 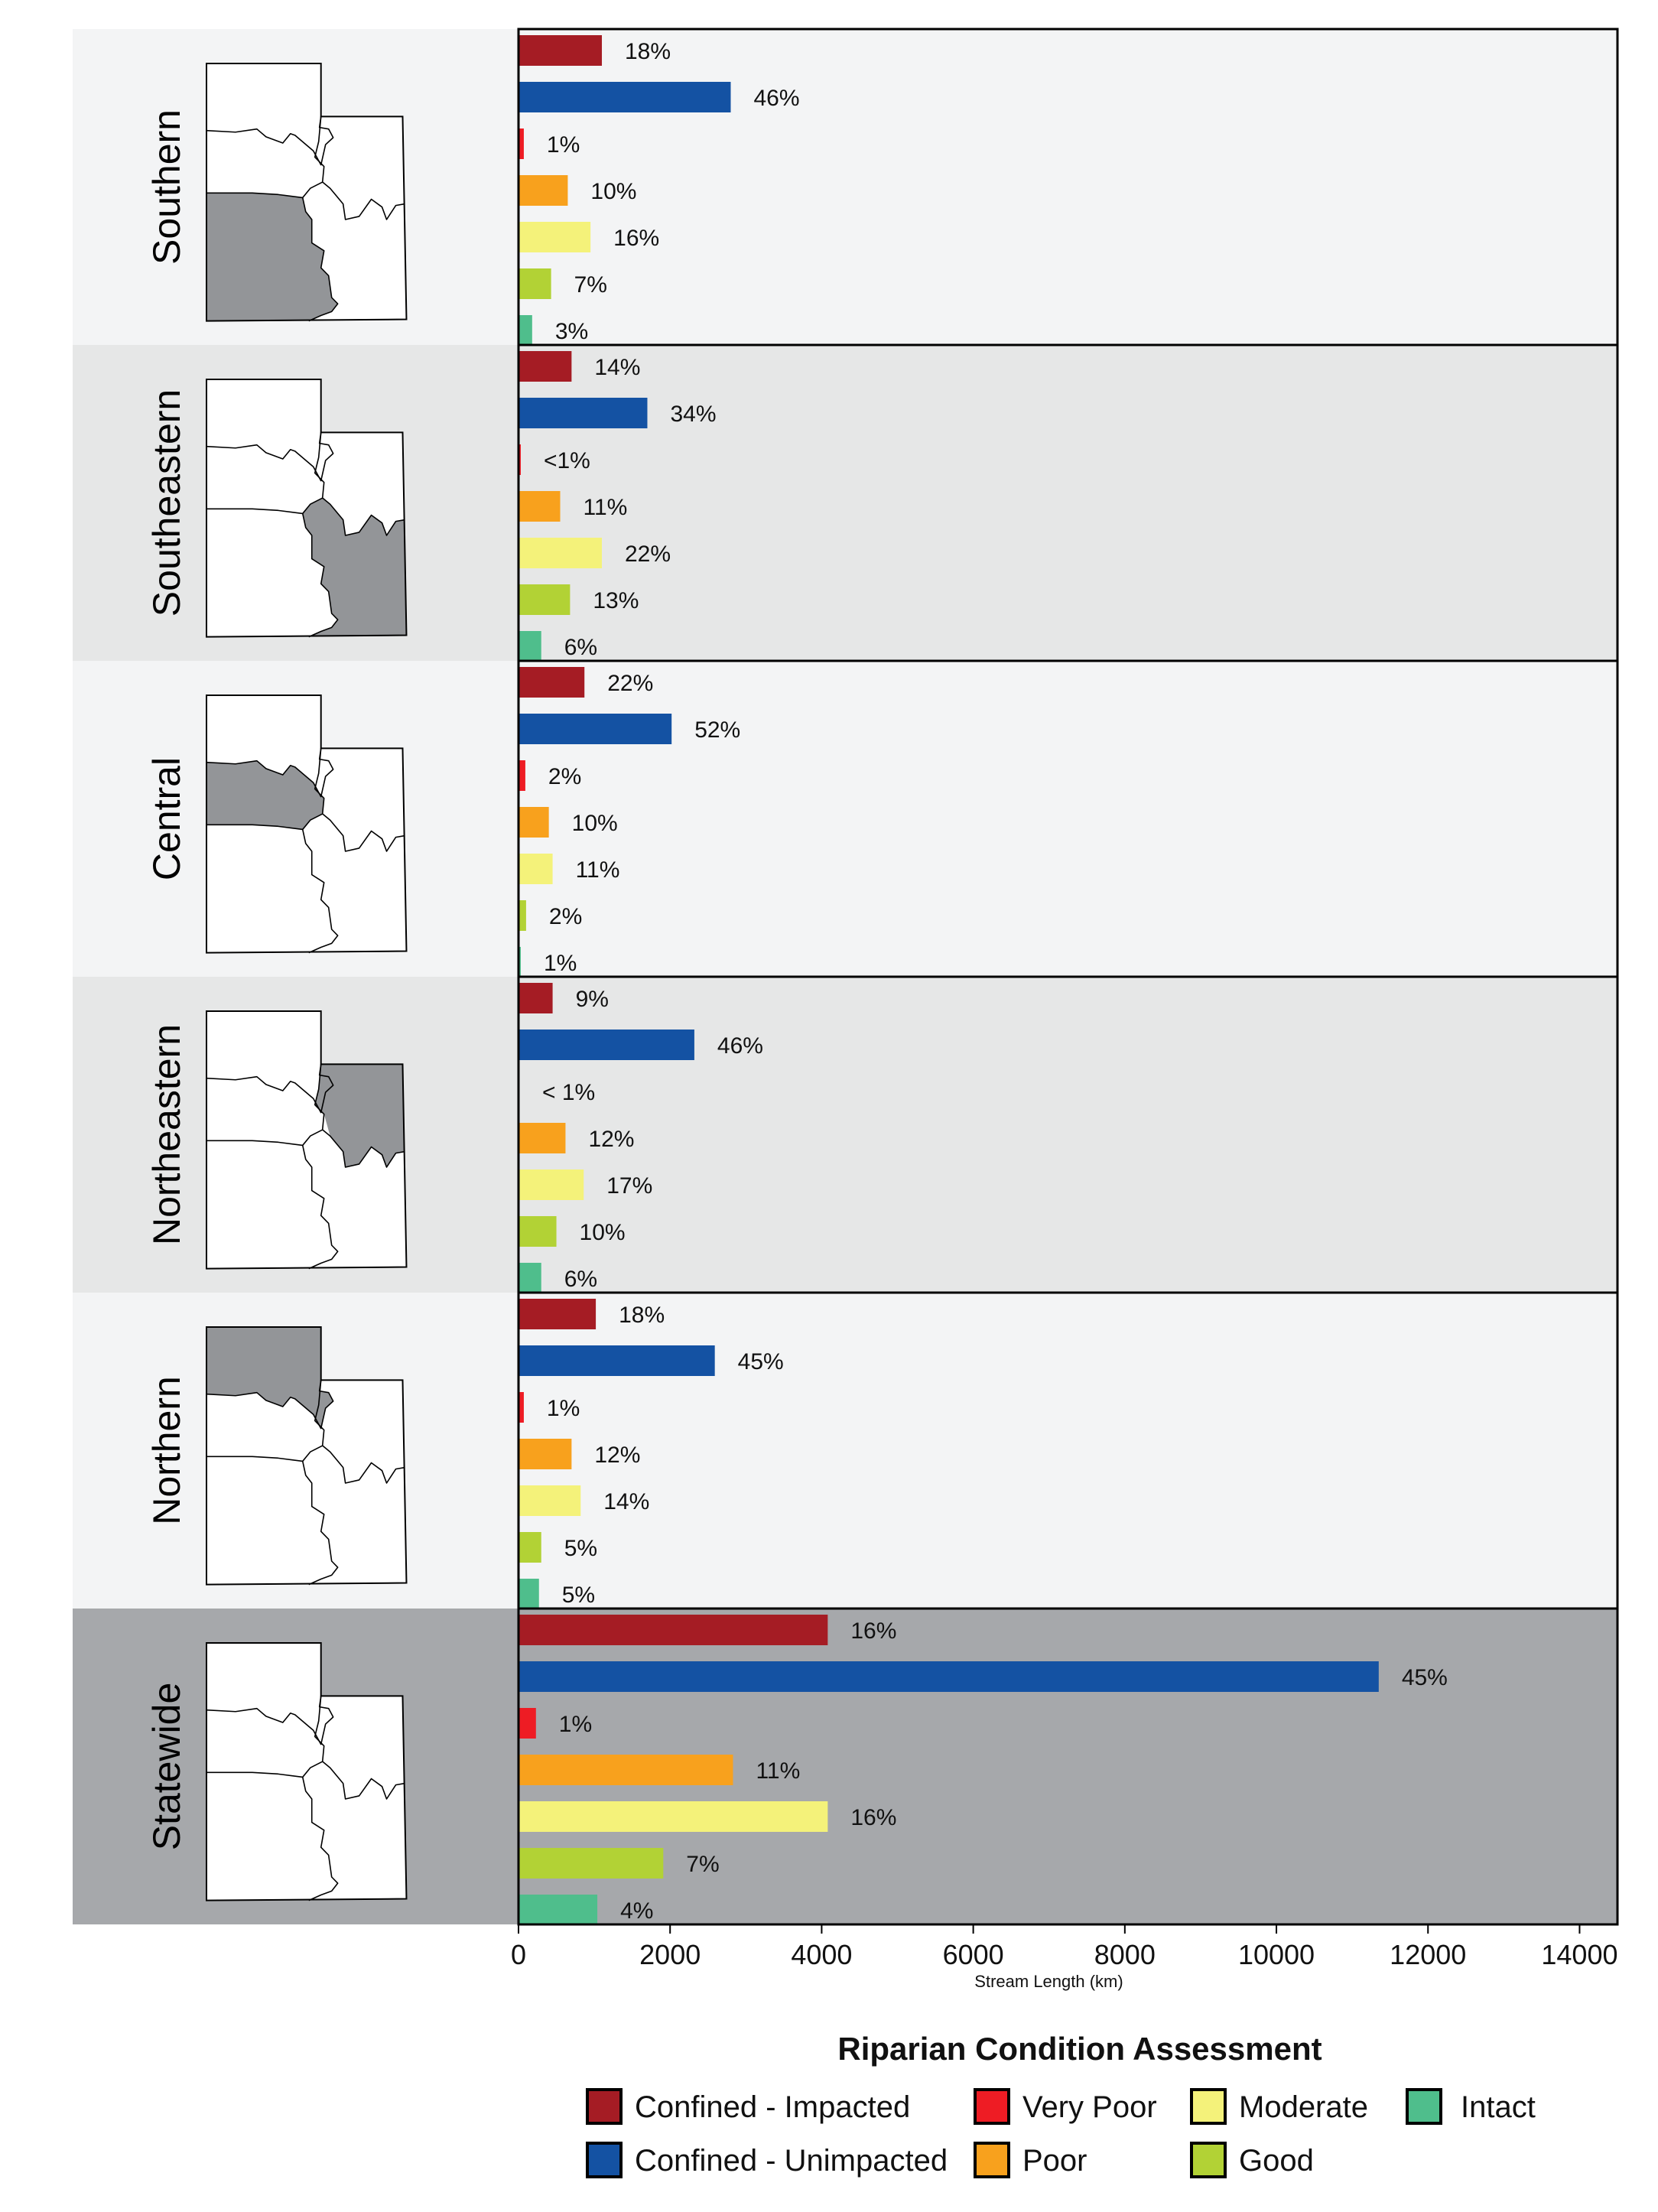 I want to click on bar-data-label: 18%, so click(x=642, y=1315).